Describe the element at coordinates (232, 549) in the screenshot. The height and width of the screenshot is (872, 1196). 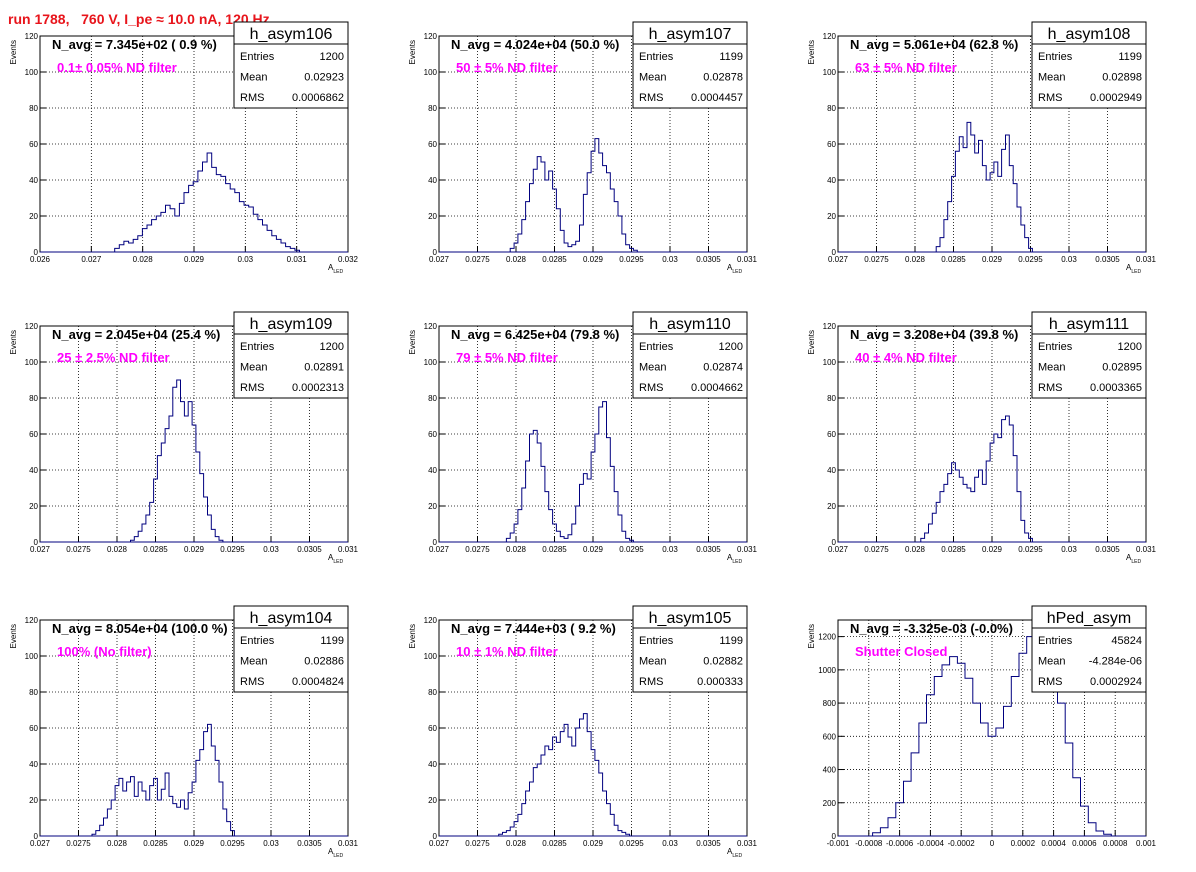
I see `x-tick-label: 0.0295` at that location.